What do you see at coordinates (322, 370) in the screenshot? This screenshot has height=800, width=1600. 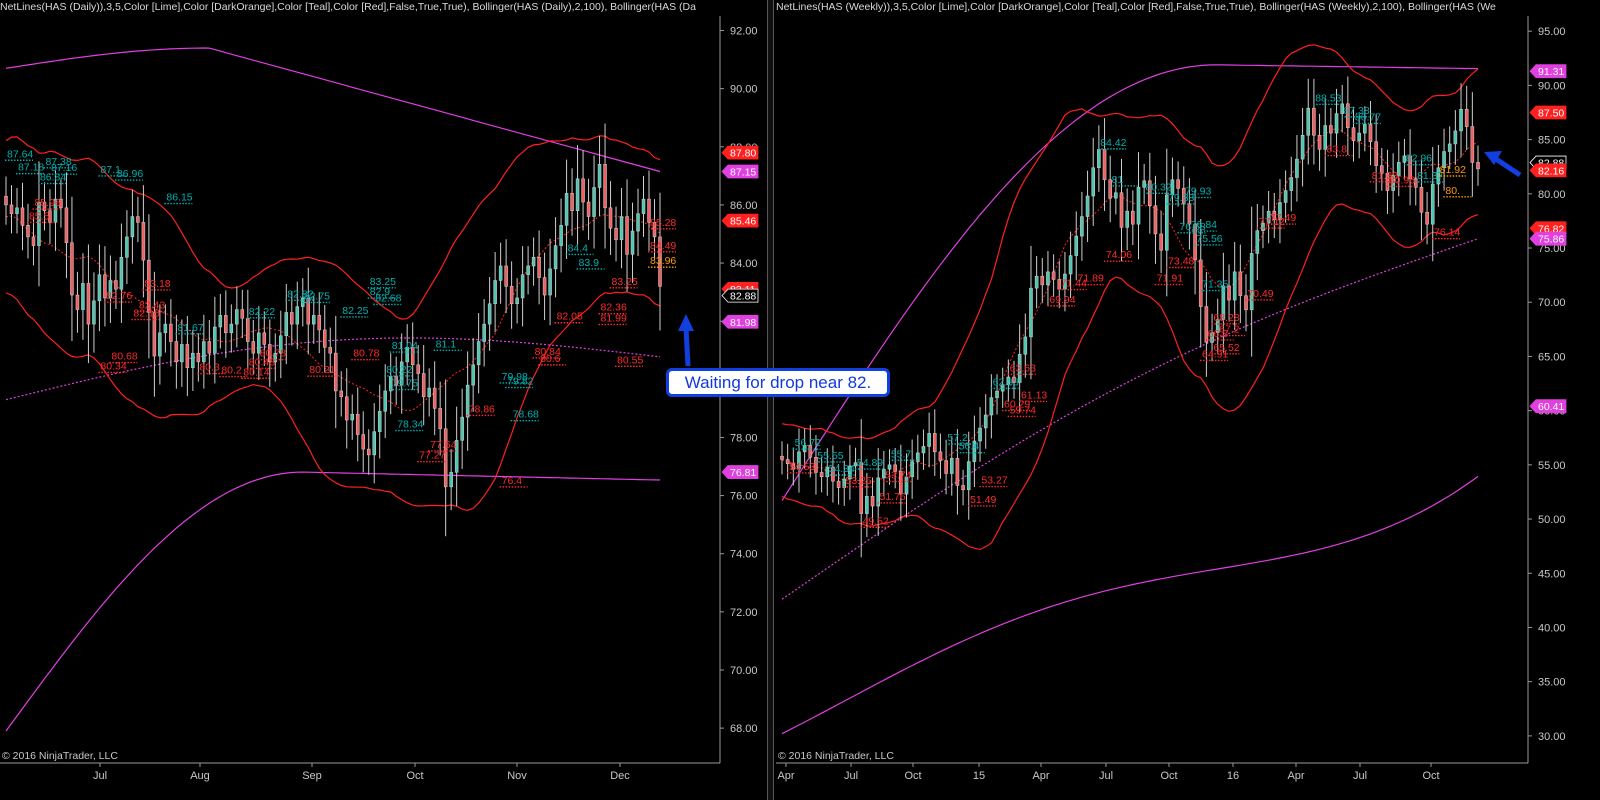 I see `netline-label: 80.21` at bounding box center [322, 370].